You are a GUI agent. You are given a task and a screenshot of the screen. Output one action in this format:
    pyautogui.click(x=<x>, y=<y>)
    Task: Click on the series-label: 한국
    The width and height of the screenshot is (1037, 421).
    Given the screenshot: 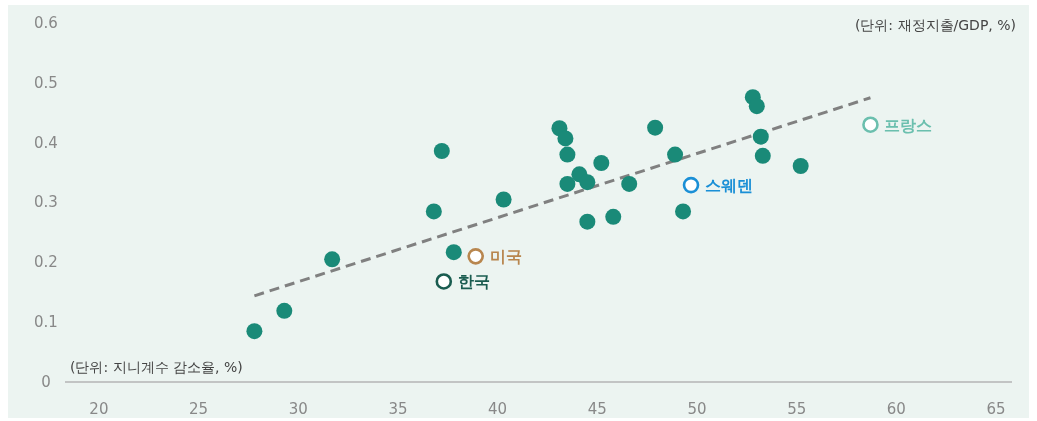 What is the action you would take?
    pyautogui.click(x=473, y=282)
    